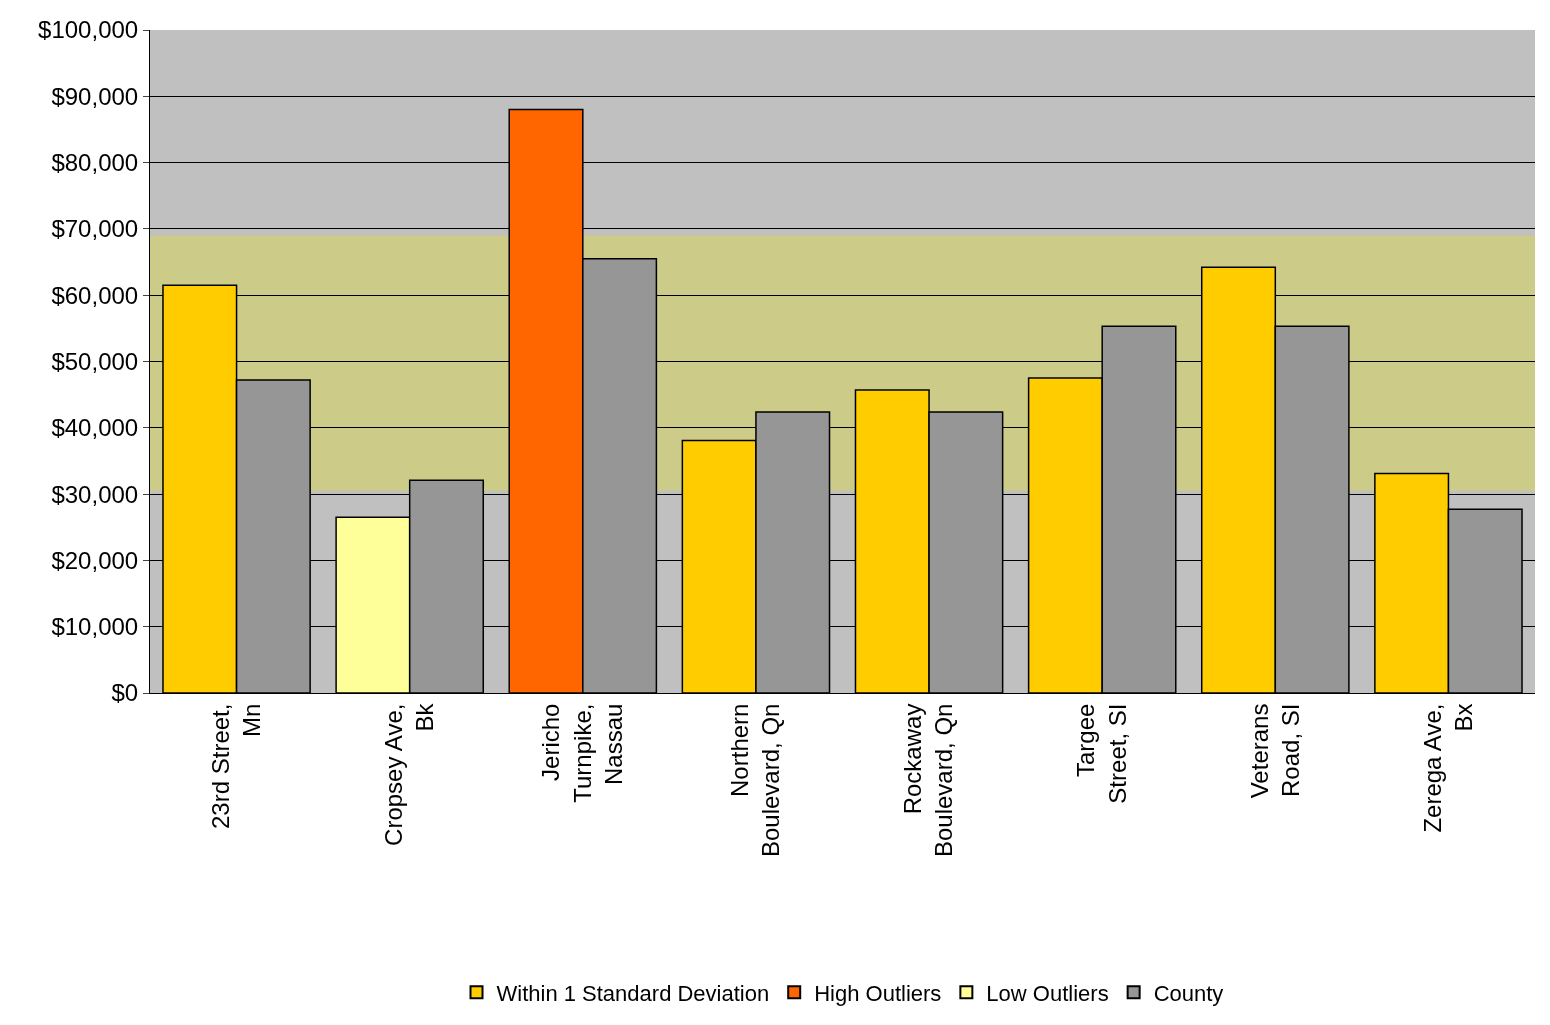 The height and width of the screenshot is (1025, 1550). What do you see at coordinates (1047, 993) in the screenshot?
I see `legend-label: Low Outliers` at bounding box center [1047, 993].